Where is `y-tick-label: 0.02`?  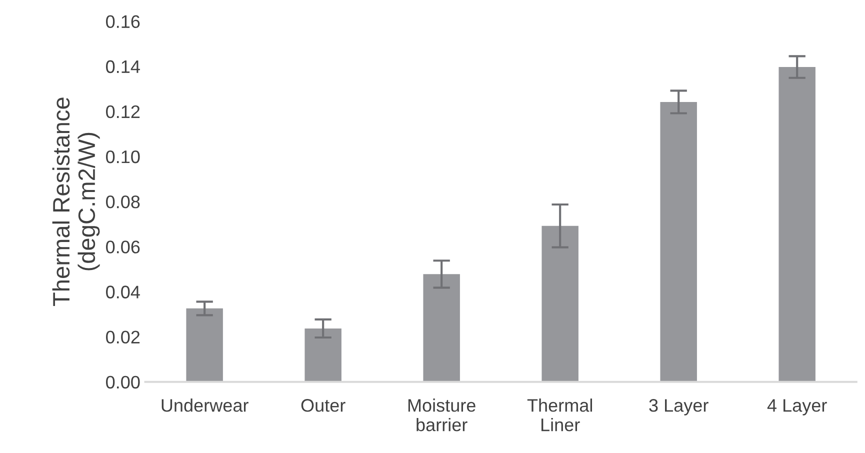
y-tick-label: 0.02 is located at coordinates (123, 337).